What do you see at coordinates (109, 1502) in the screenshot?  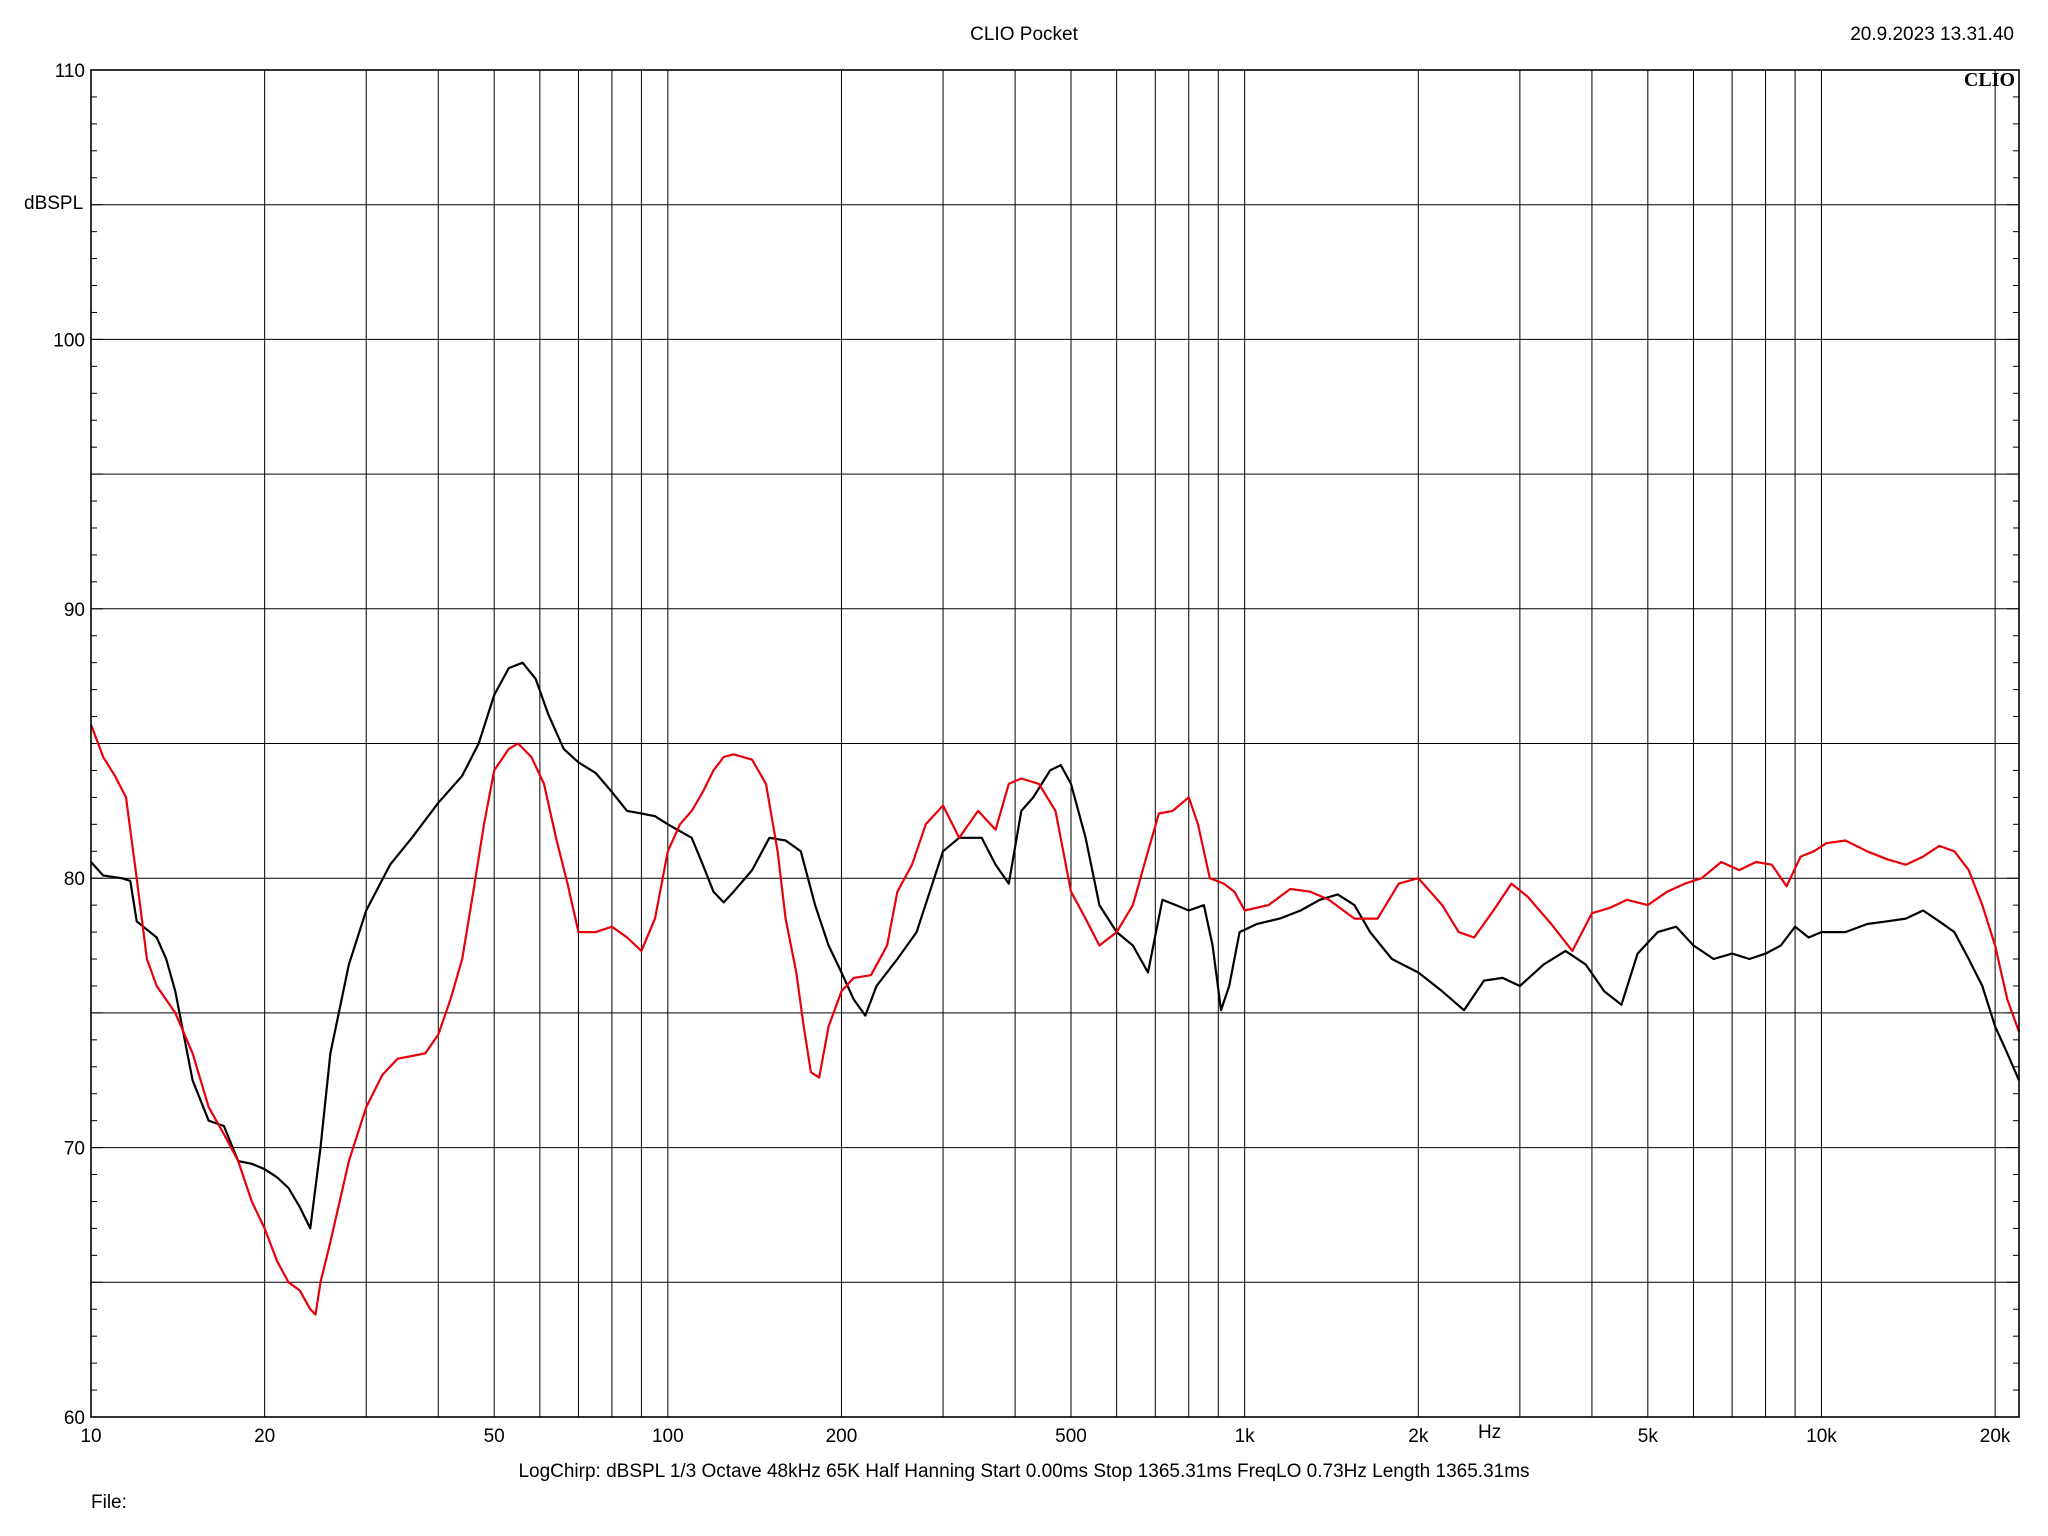 I see `file-label: File:` at bounding box center [109, 1502].